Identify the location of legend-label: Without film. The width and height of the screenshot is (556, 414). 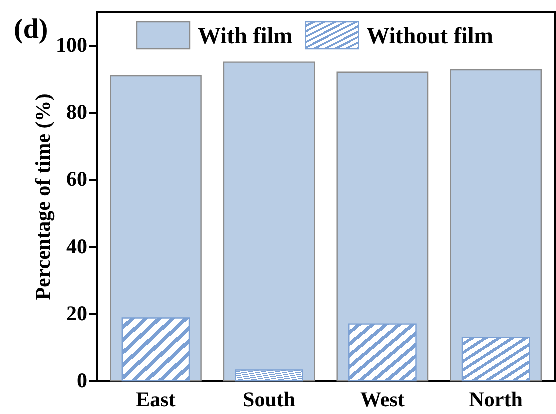
(430, 36).